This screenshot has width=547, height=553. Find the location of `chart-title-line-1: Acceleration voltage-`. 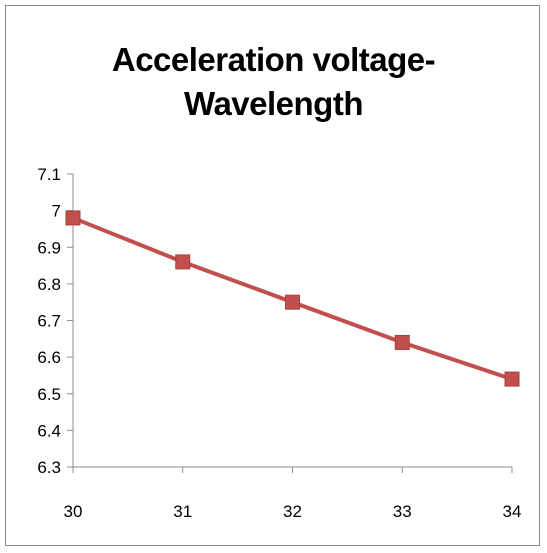

chart-title-line-1: Acceleration voltage- is located at coordinates (273, 59).